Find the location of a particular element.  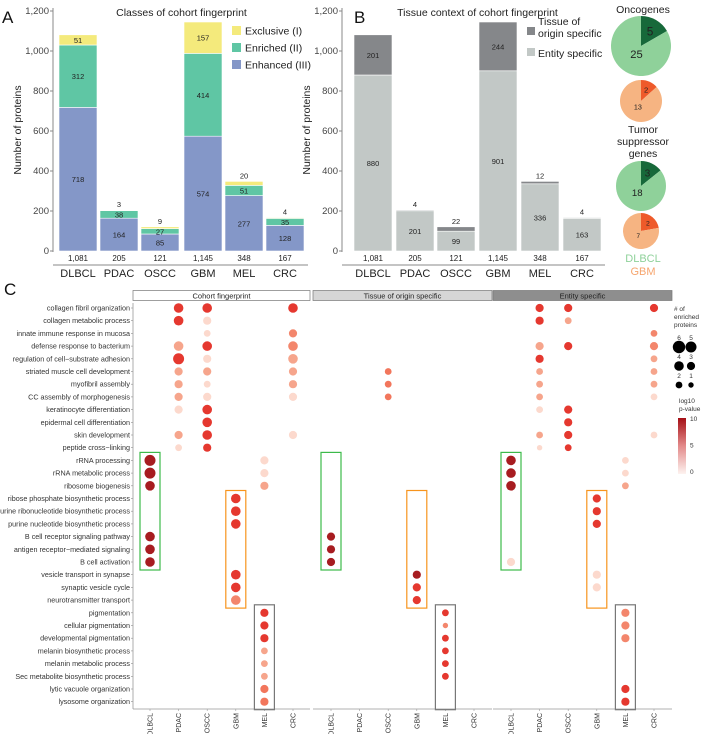

legend-label: Tissue of is located at coordinates (559, 22).